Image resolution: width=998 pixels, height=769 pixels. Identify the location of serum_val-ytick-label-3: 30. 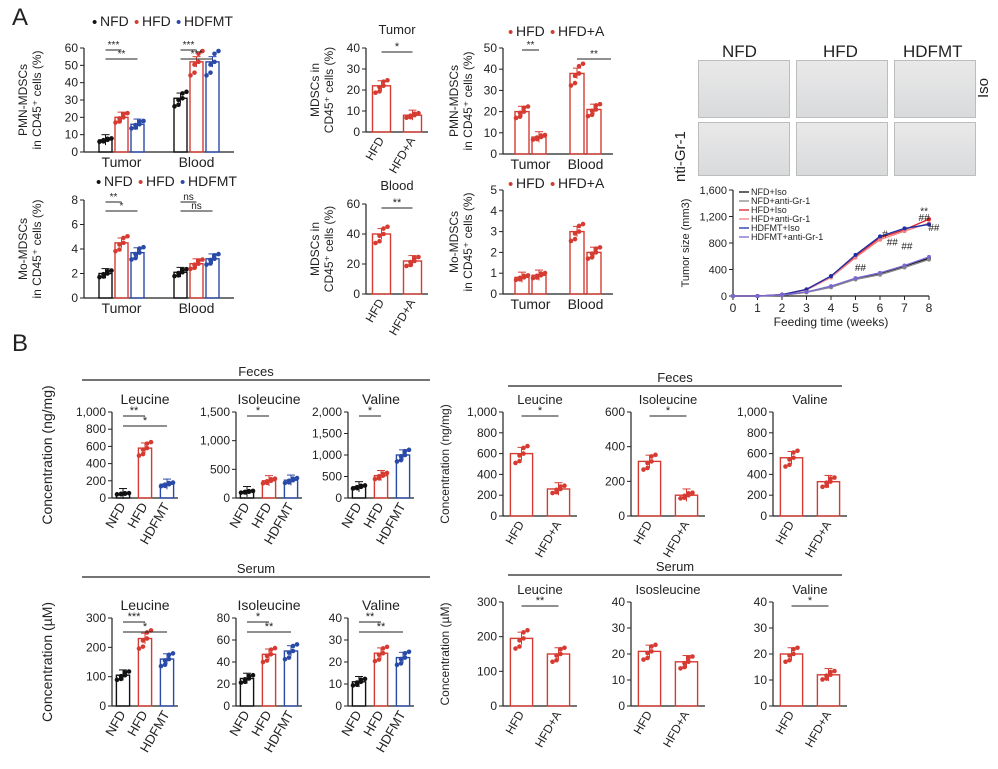
(336, 640).